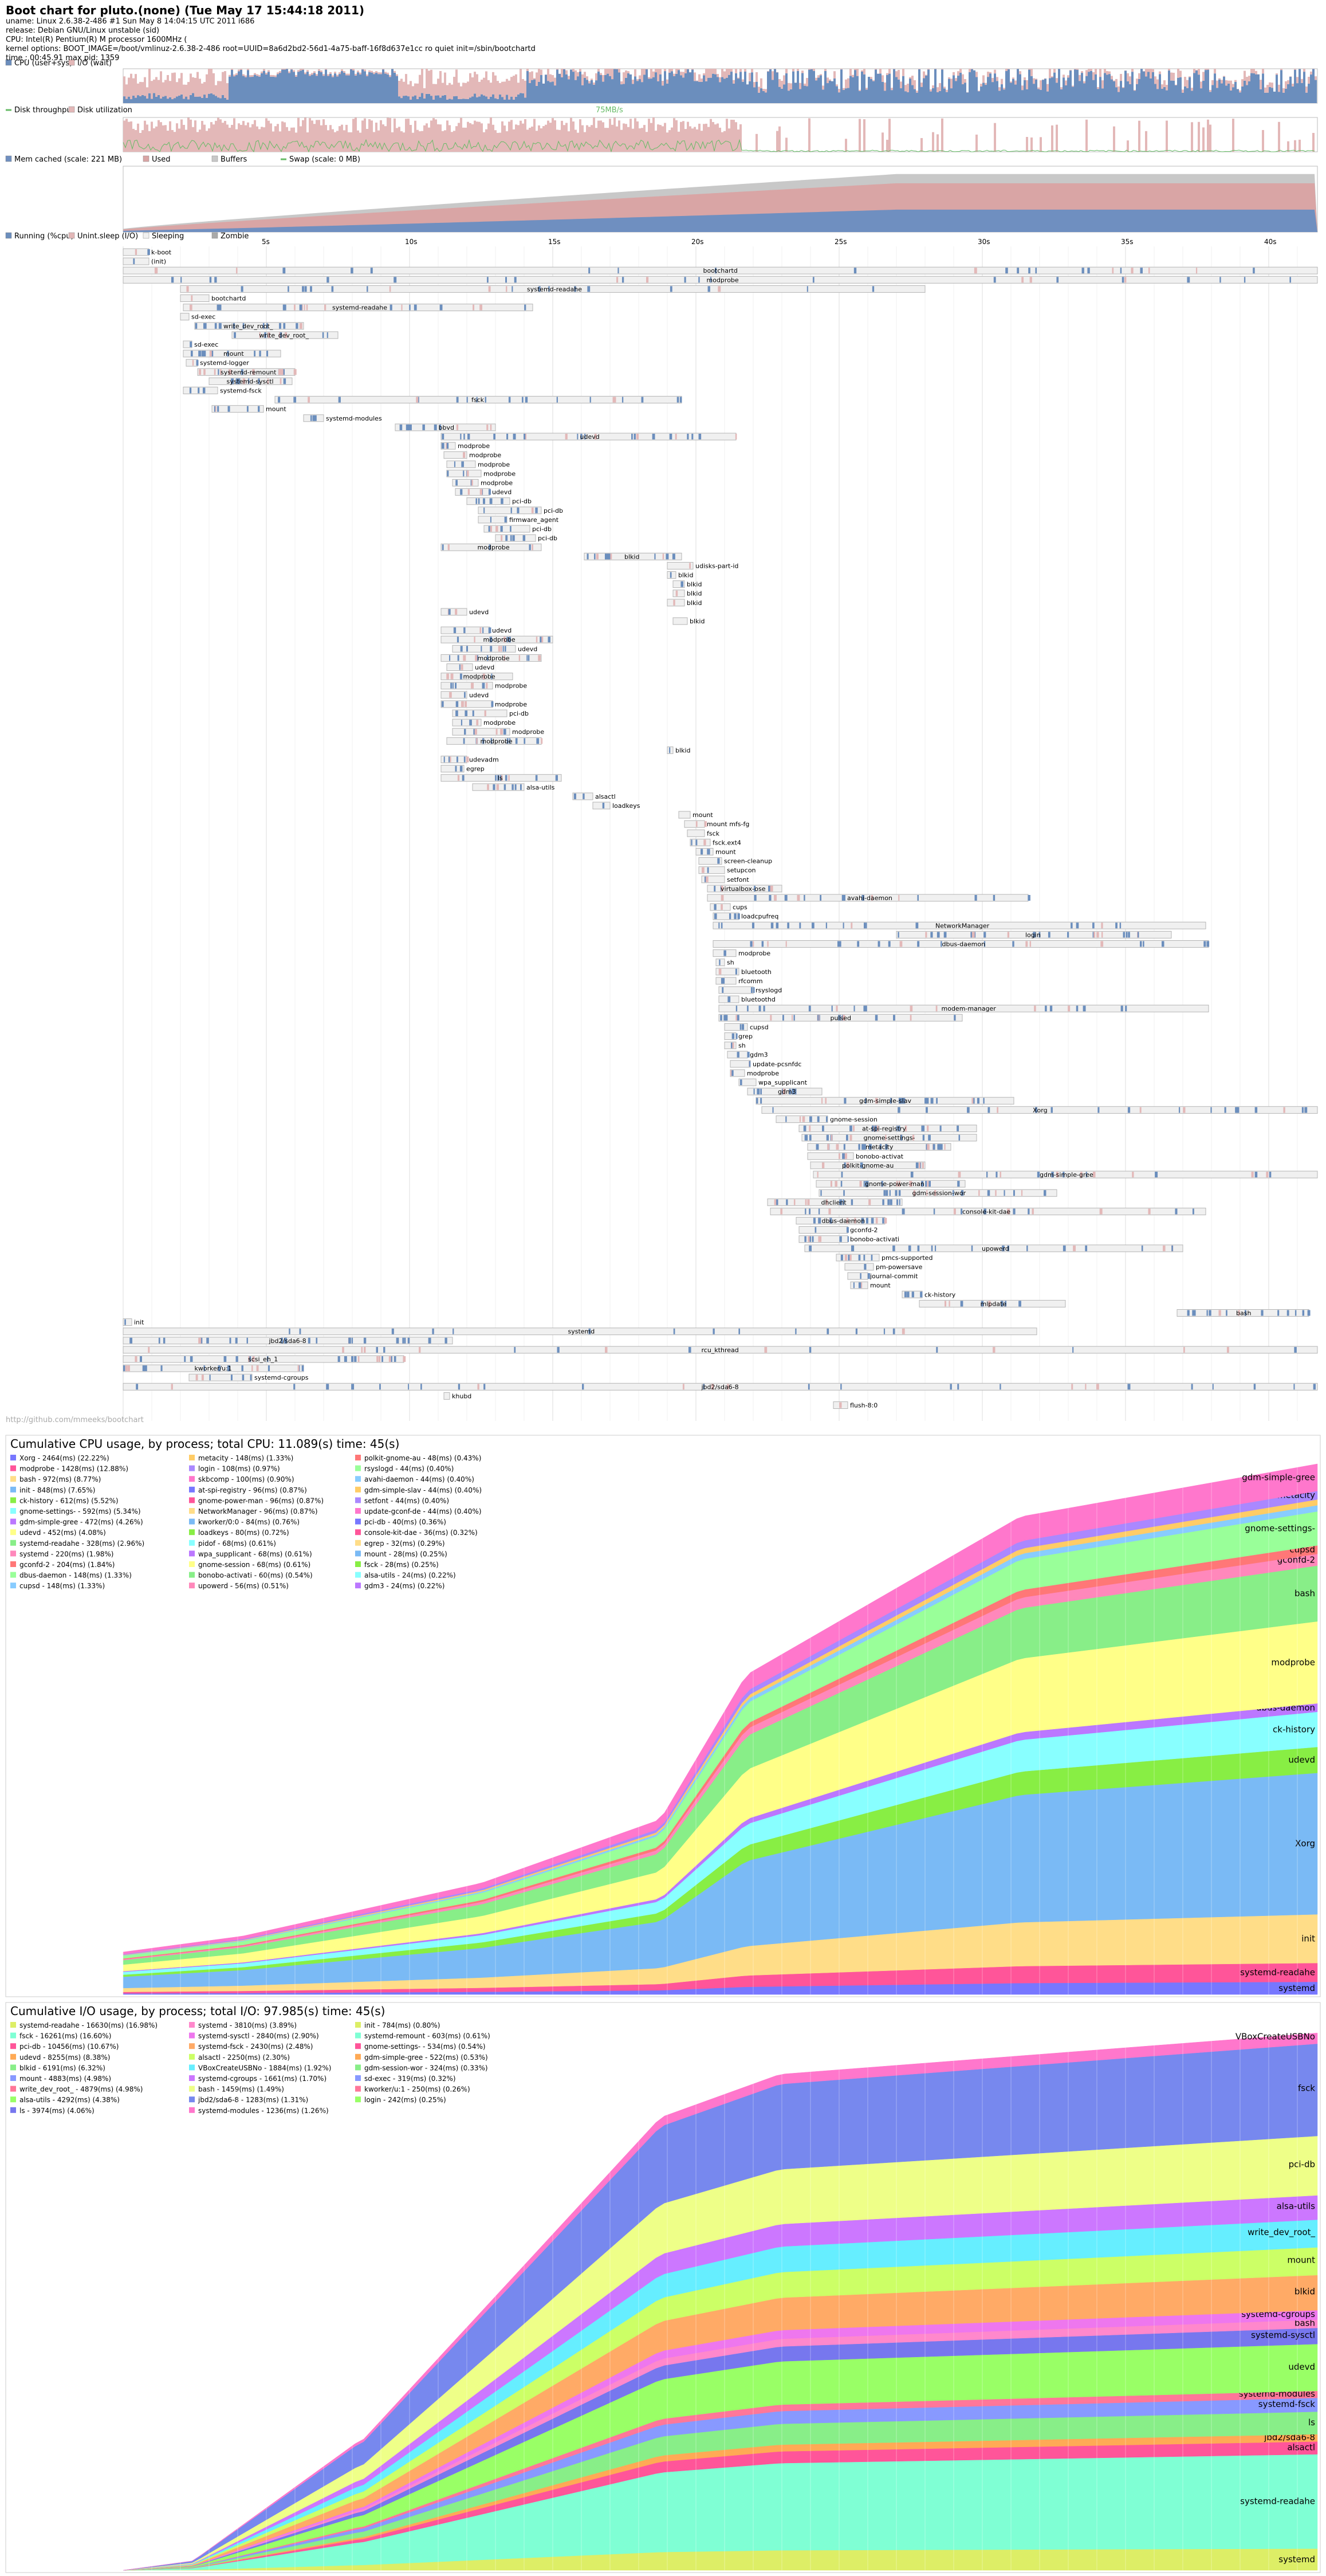 This screenshot has width=1326, height=2576. What do you see at coordinates (834, 1202) in the screenshot?
I see `process-label: dhclient` at bounding box center [834, 1202].